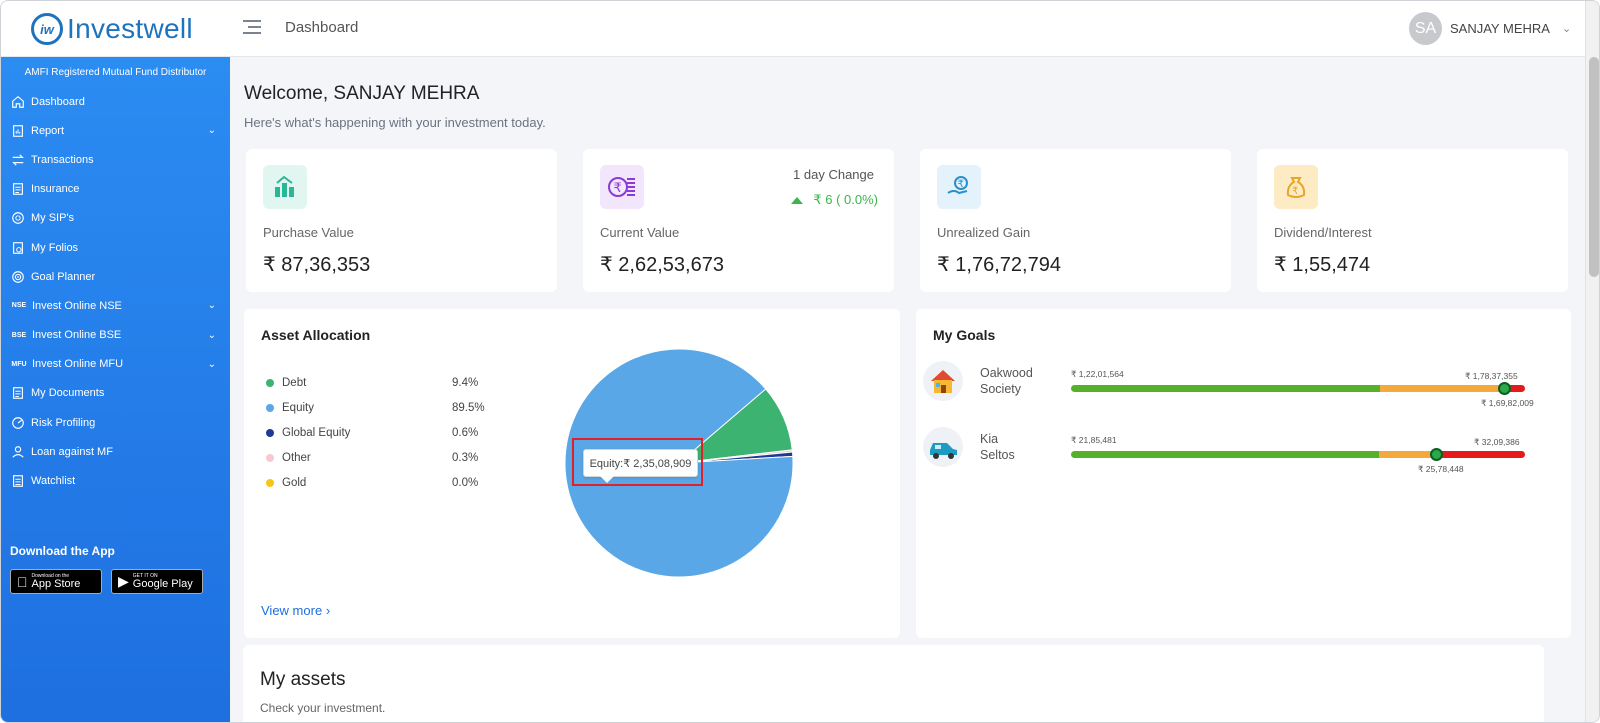  What do you see at coordinates (1441, 469) in the screenshot?
I see `goal-current-value: ₹ 25,78,448` at bounding box center [1441, 469].